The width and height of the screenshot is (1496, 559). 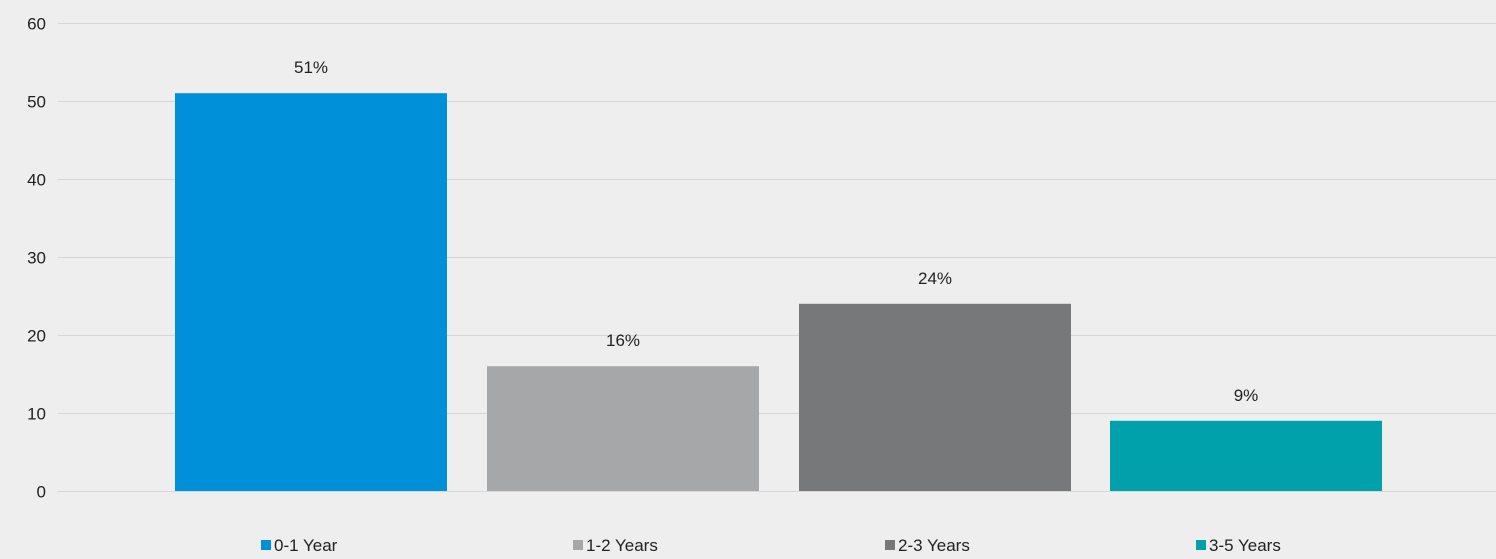 What do you see at coordinates (311, 67) in the screenshot?
I see `data-label: 51%` at bounding box center [311, 67].